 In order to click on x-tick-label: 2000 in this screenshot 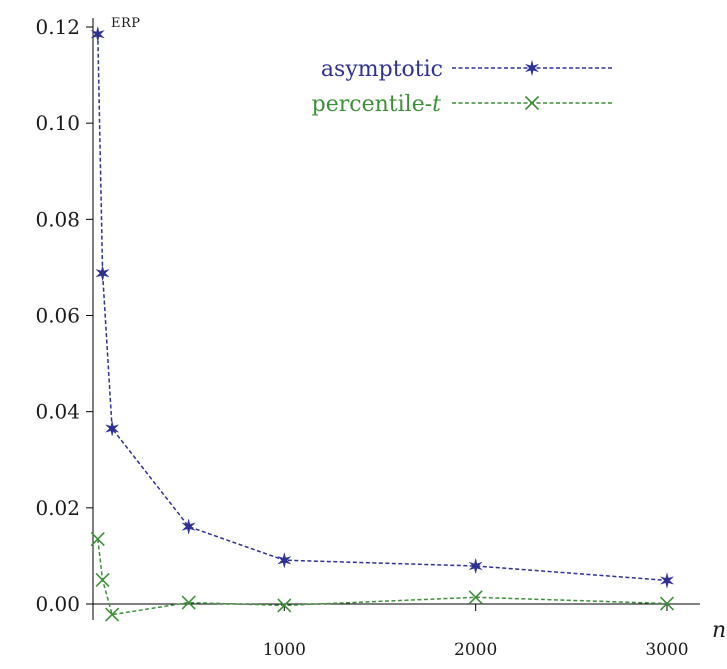, I will do `click(475, 650)`.